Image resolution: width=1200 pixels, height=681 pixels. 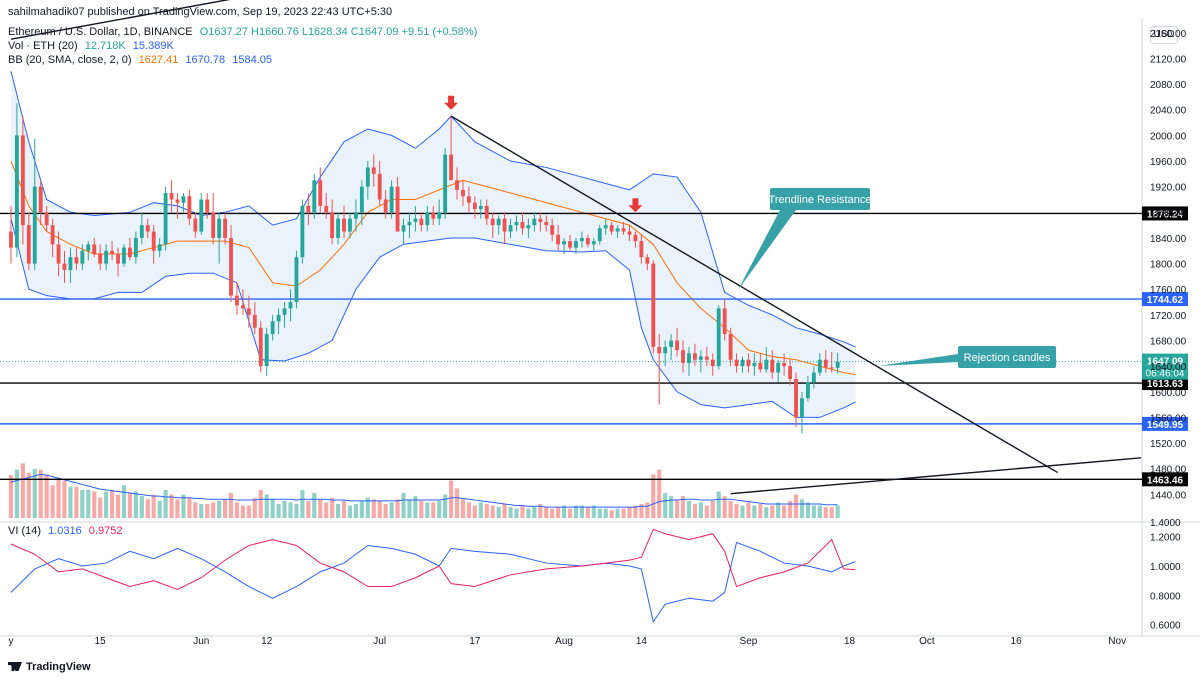 What do you see at coordinates (25, 531) in the screenshot?
I see `vi-label: VI (14)` at bounding box center [25, 531].